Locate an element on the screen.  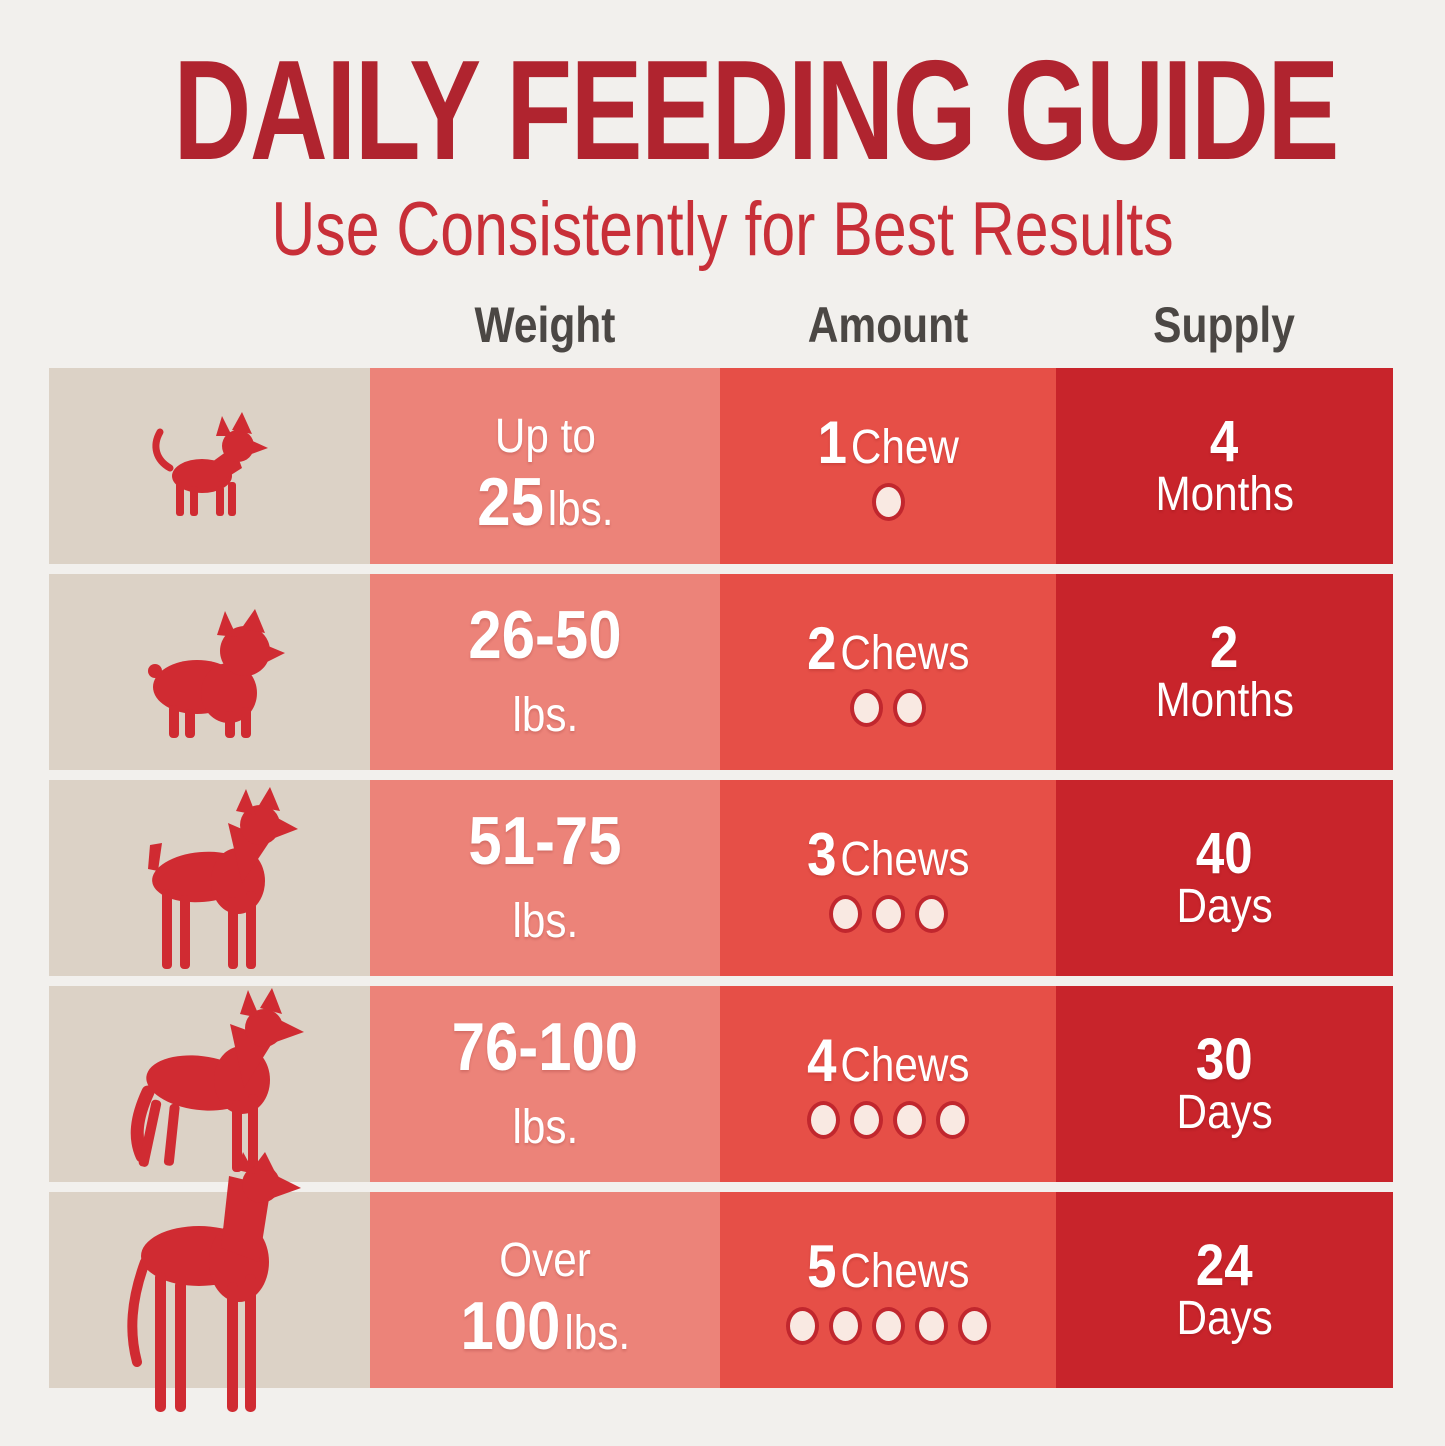
supply-cell: 24 Days is located at coordinates (1224, 1290).